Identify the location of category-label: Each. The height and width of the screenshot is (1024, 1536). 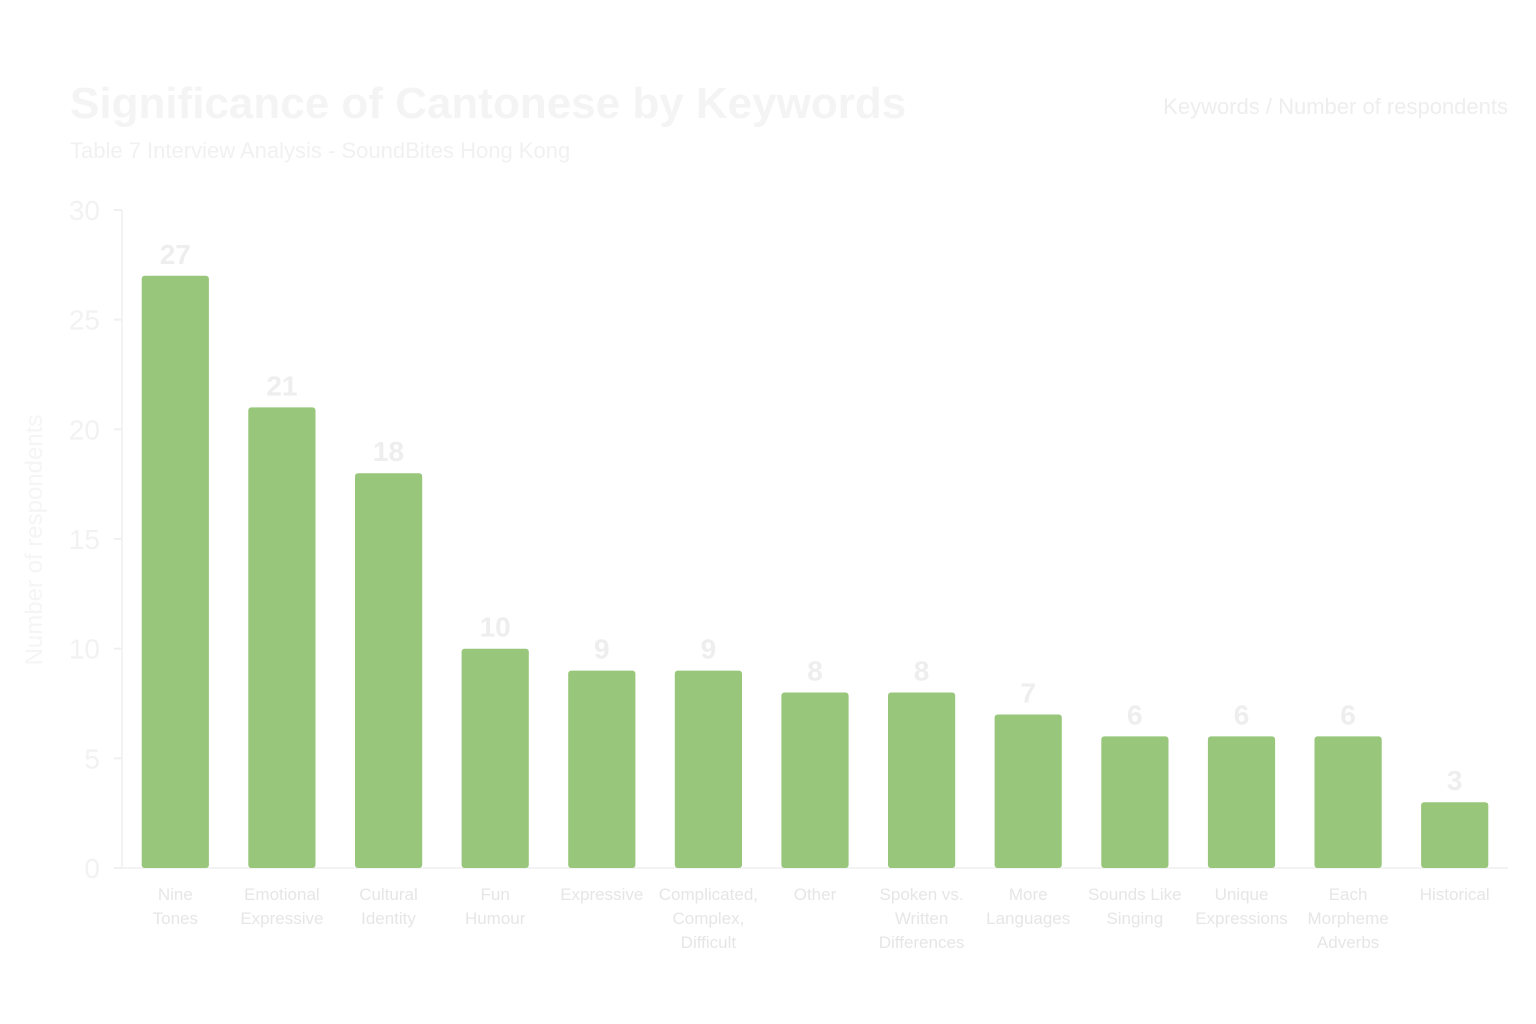
(1348, 894).